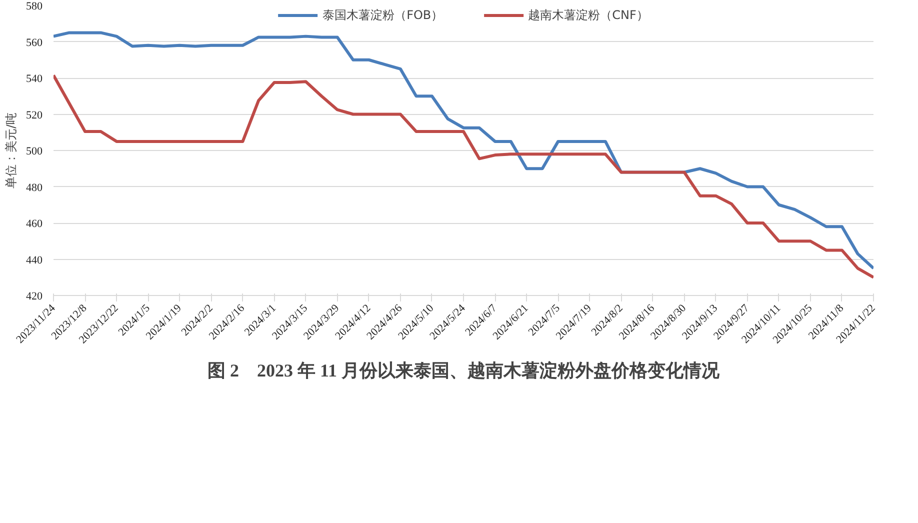  I want to click on y-tick-label: 480, so click(34, 188).